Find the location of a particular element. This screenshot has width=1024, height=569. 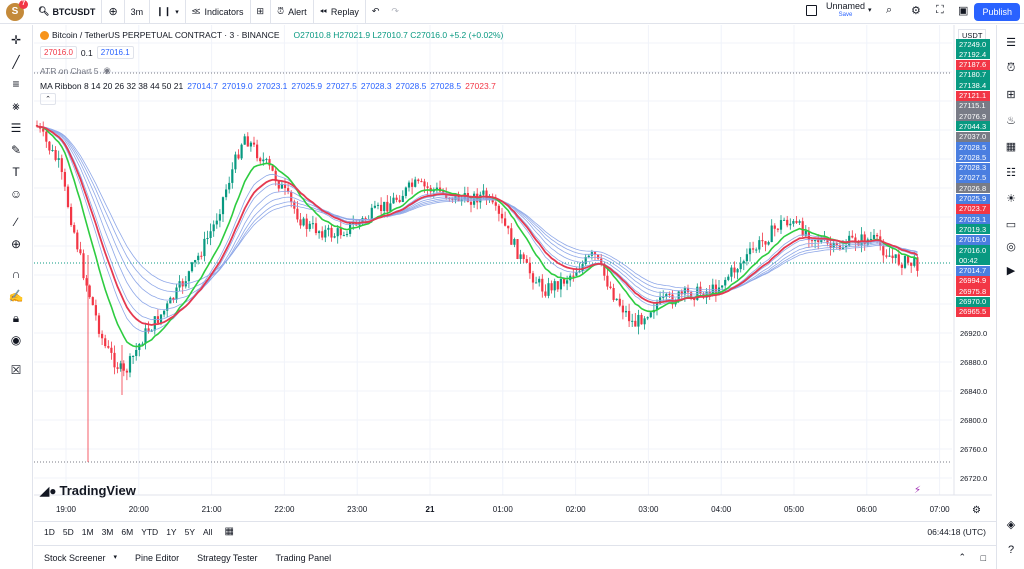

watchlist-icon: ☰ is located at coordinates (1011, 42).